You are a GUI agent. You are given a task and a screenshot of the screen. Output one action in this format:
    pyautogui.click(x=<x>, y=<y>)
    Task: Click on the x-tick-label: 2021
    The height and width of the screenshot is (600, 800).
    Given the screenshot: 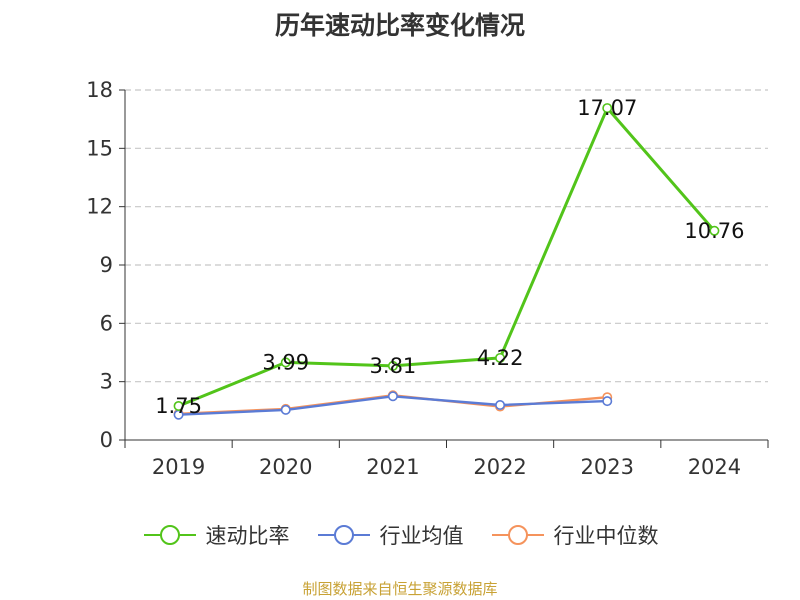 What is the action you would take?
    pyautogui.click(x=392, y=467)
    